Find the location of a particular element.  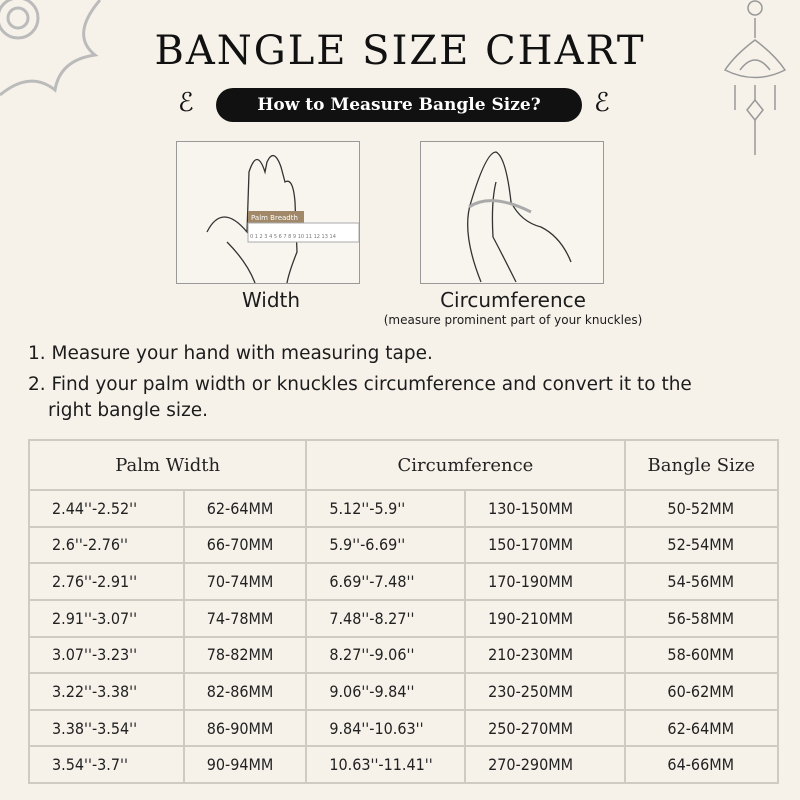

bangle-size-cell: 56-58MM is located at coordinates (701, 618).